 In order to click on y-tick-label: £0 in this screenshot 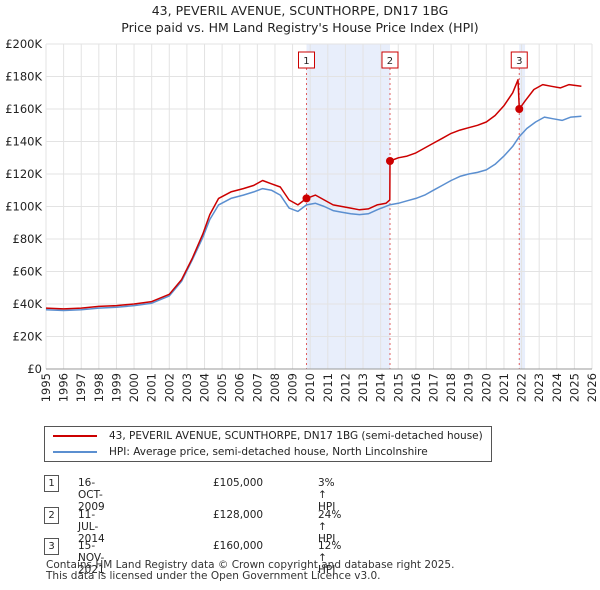, I will do `click(34, 369)`.